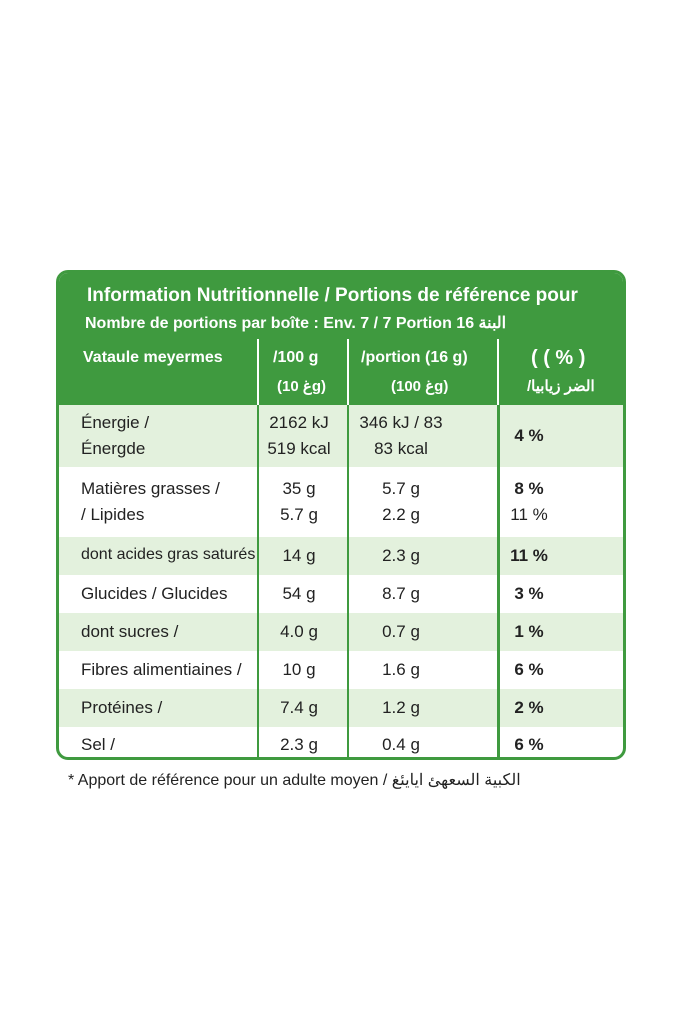 This screenshot has width=682, height=1024. Describe the element at coordinates (420, 386) in the screenshot. I see `header-per-portion-sub: (غ 100g)` at that location.